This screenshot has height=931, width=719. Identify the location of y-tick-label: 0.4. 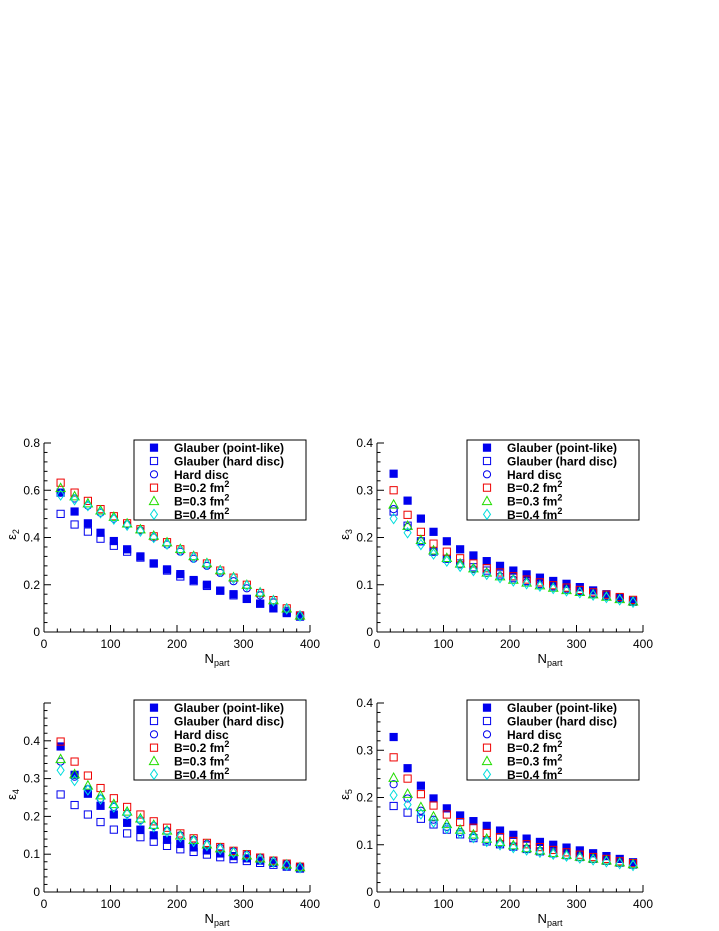
(364, 703).